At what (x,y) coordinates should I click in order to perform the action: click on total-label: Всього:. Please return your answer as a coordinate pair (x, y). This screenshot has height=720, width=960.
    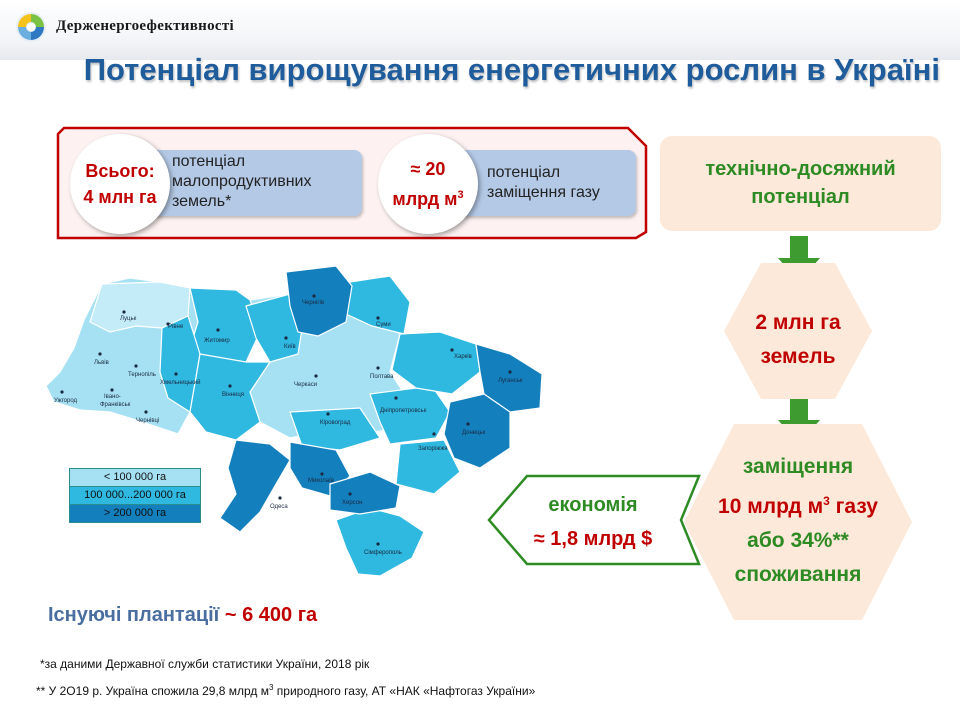
    Looking at the image, I should click on (120, 171).